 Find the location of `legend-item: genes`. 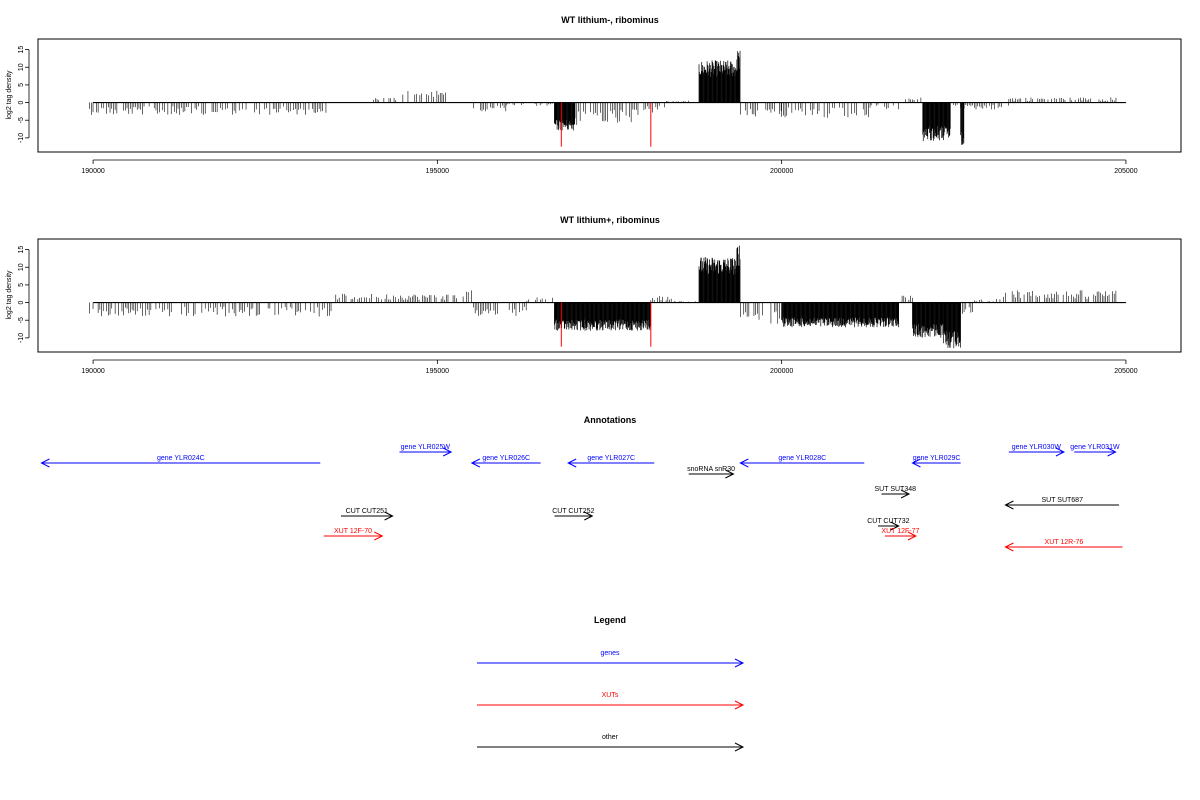

legend-item: genes is located at coordinates (611, 659).